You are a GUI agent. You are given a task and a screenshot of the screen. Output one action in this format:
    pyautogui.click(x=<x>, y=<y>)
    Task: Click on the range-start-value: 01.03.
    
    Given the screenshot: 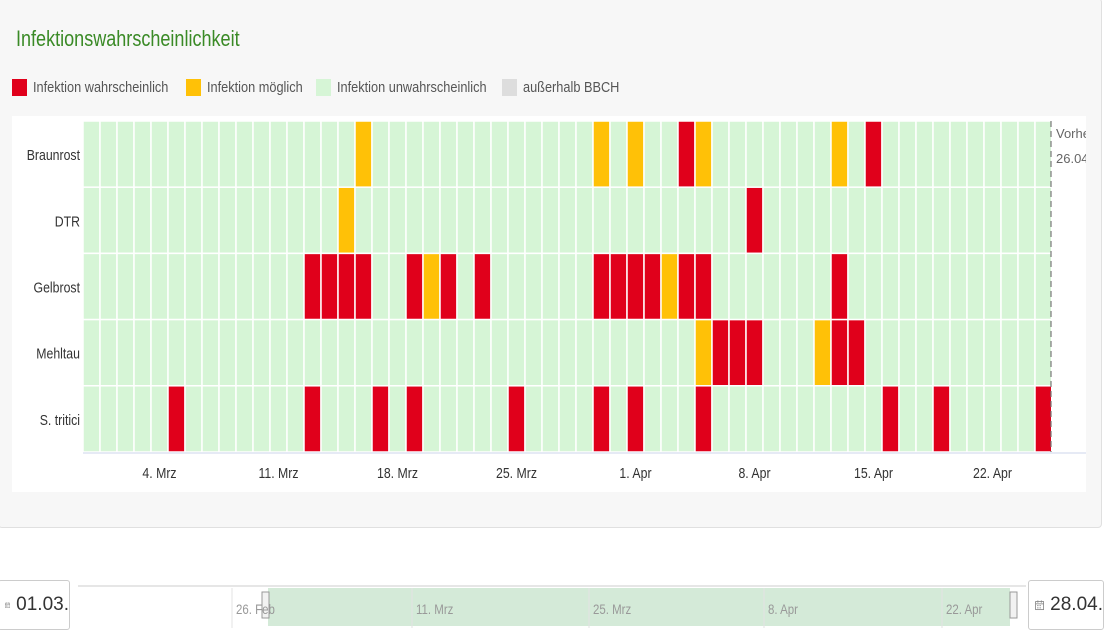 What is the action you would take?
    pyautogui.click(x=42, y=604)
    